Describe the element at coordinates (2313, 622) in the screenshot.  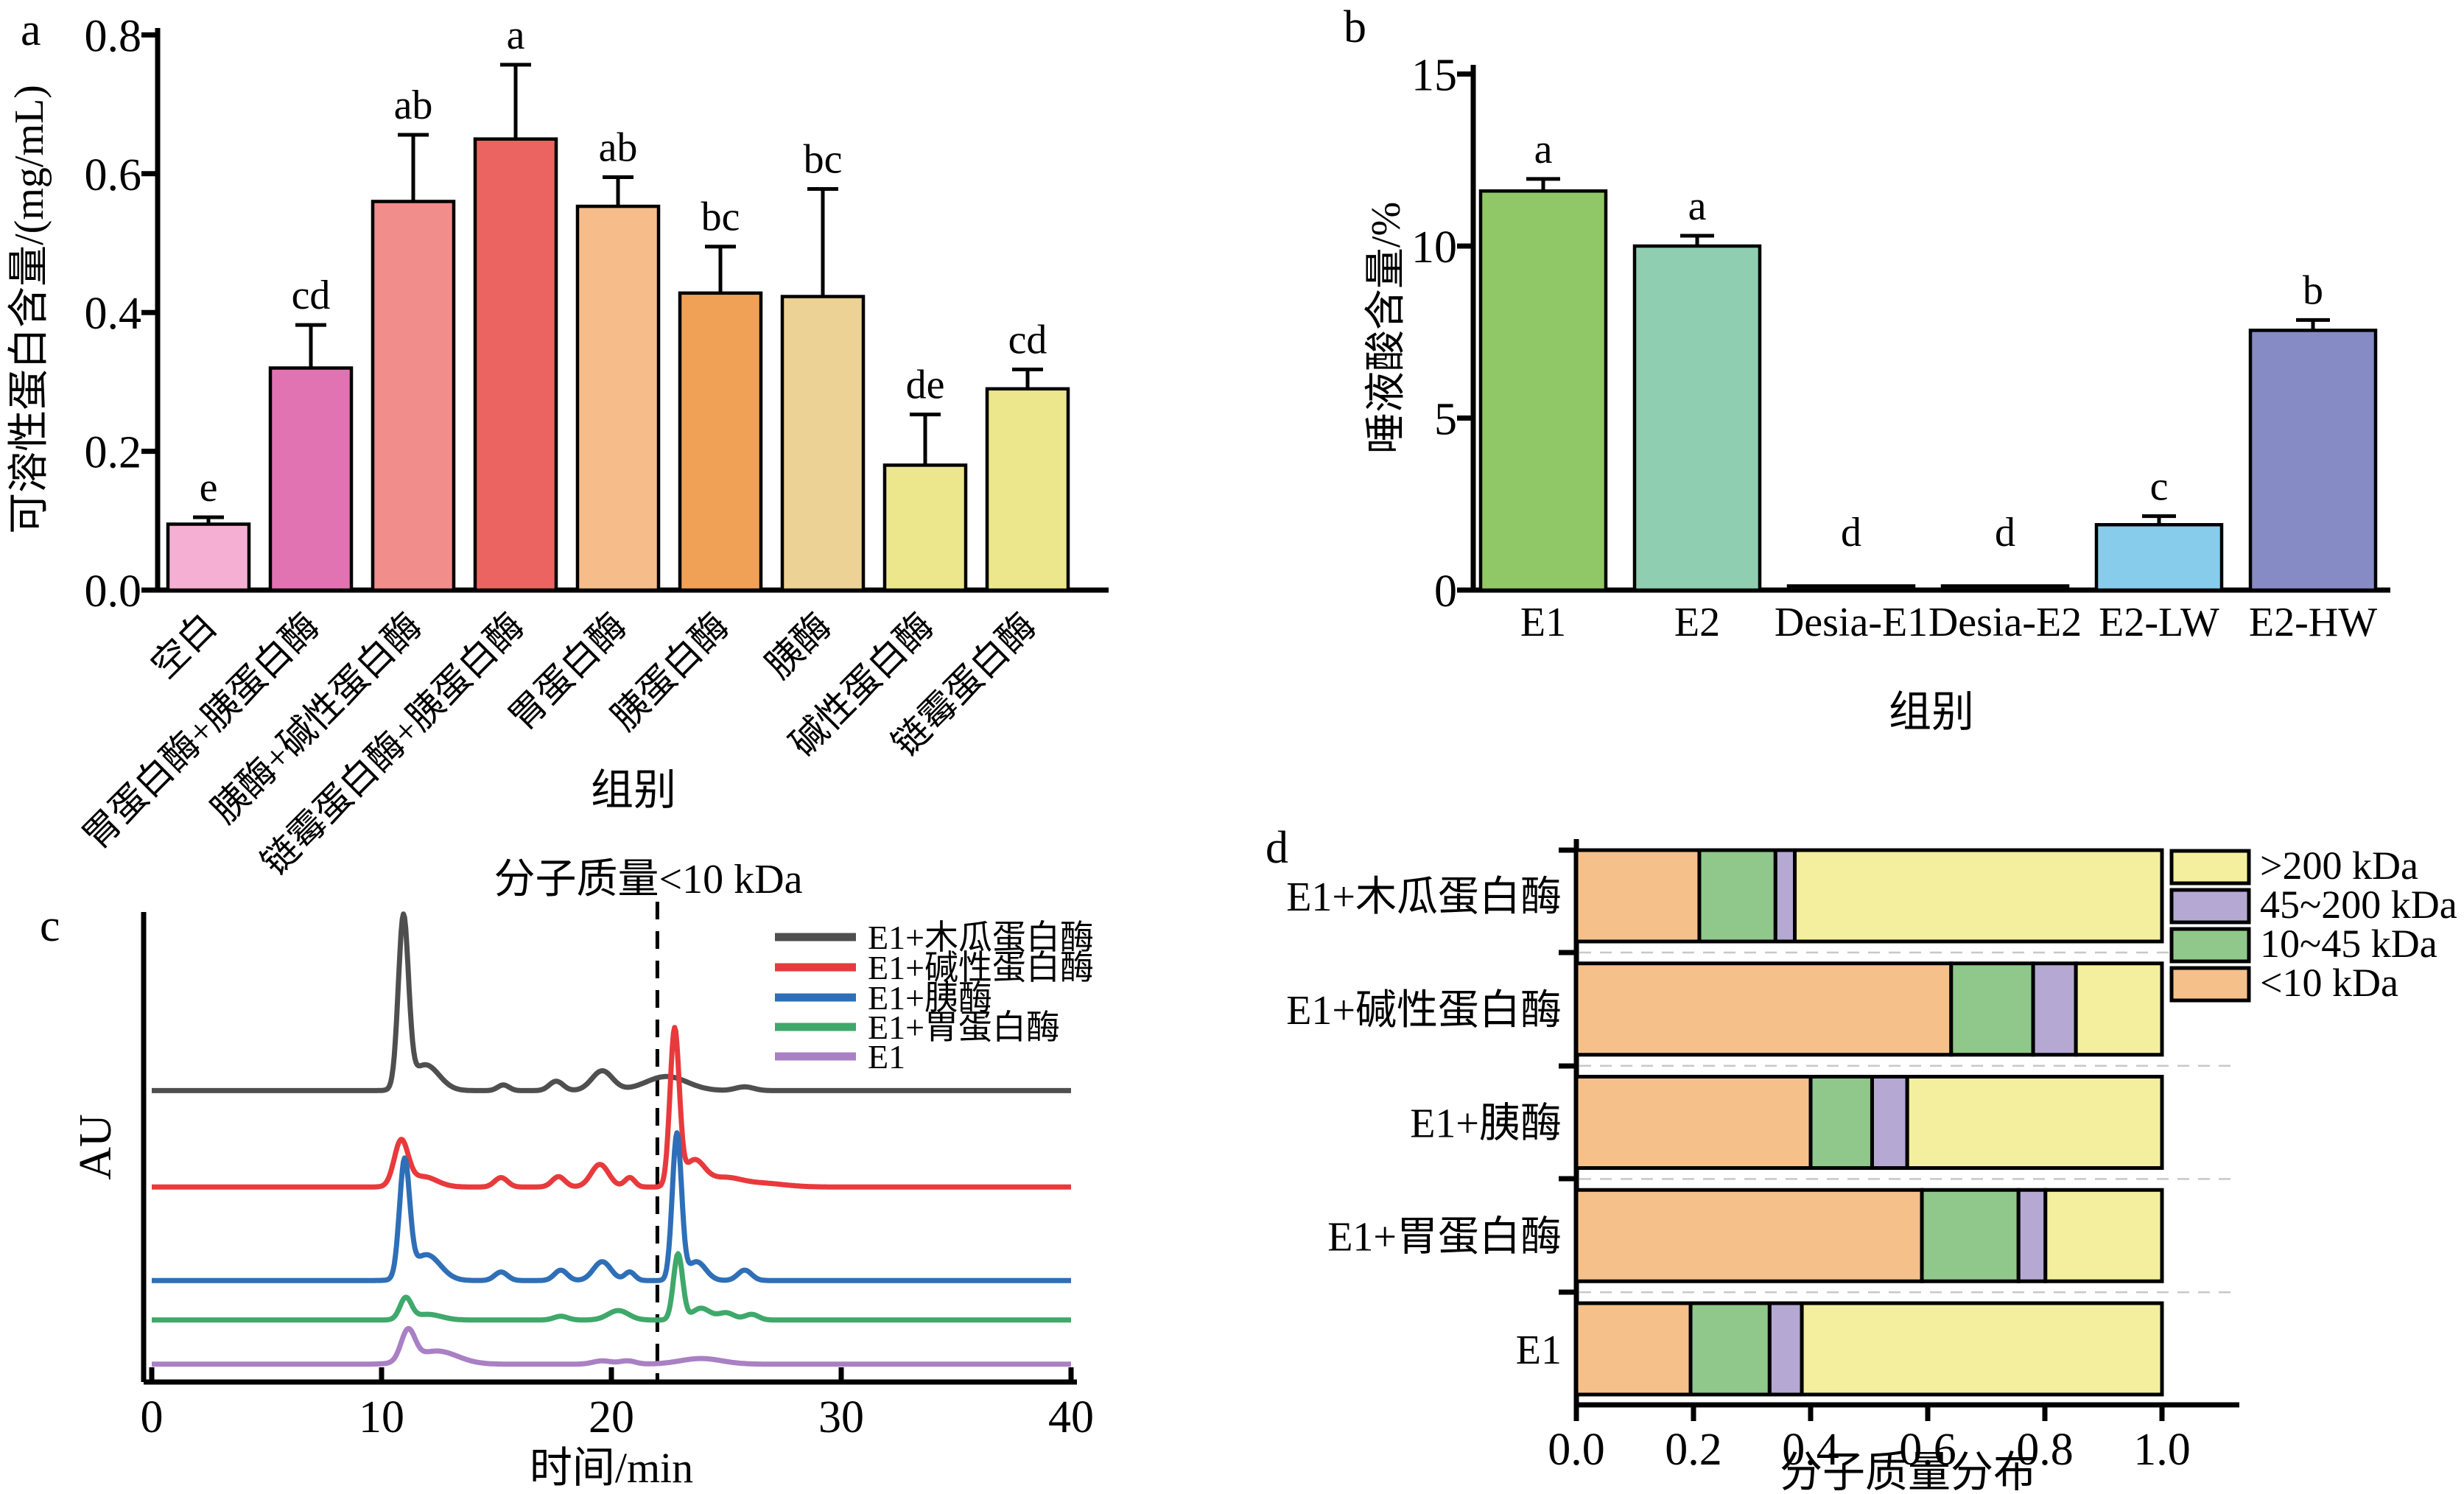
I see `category-label: E2-HW` at that location.